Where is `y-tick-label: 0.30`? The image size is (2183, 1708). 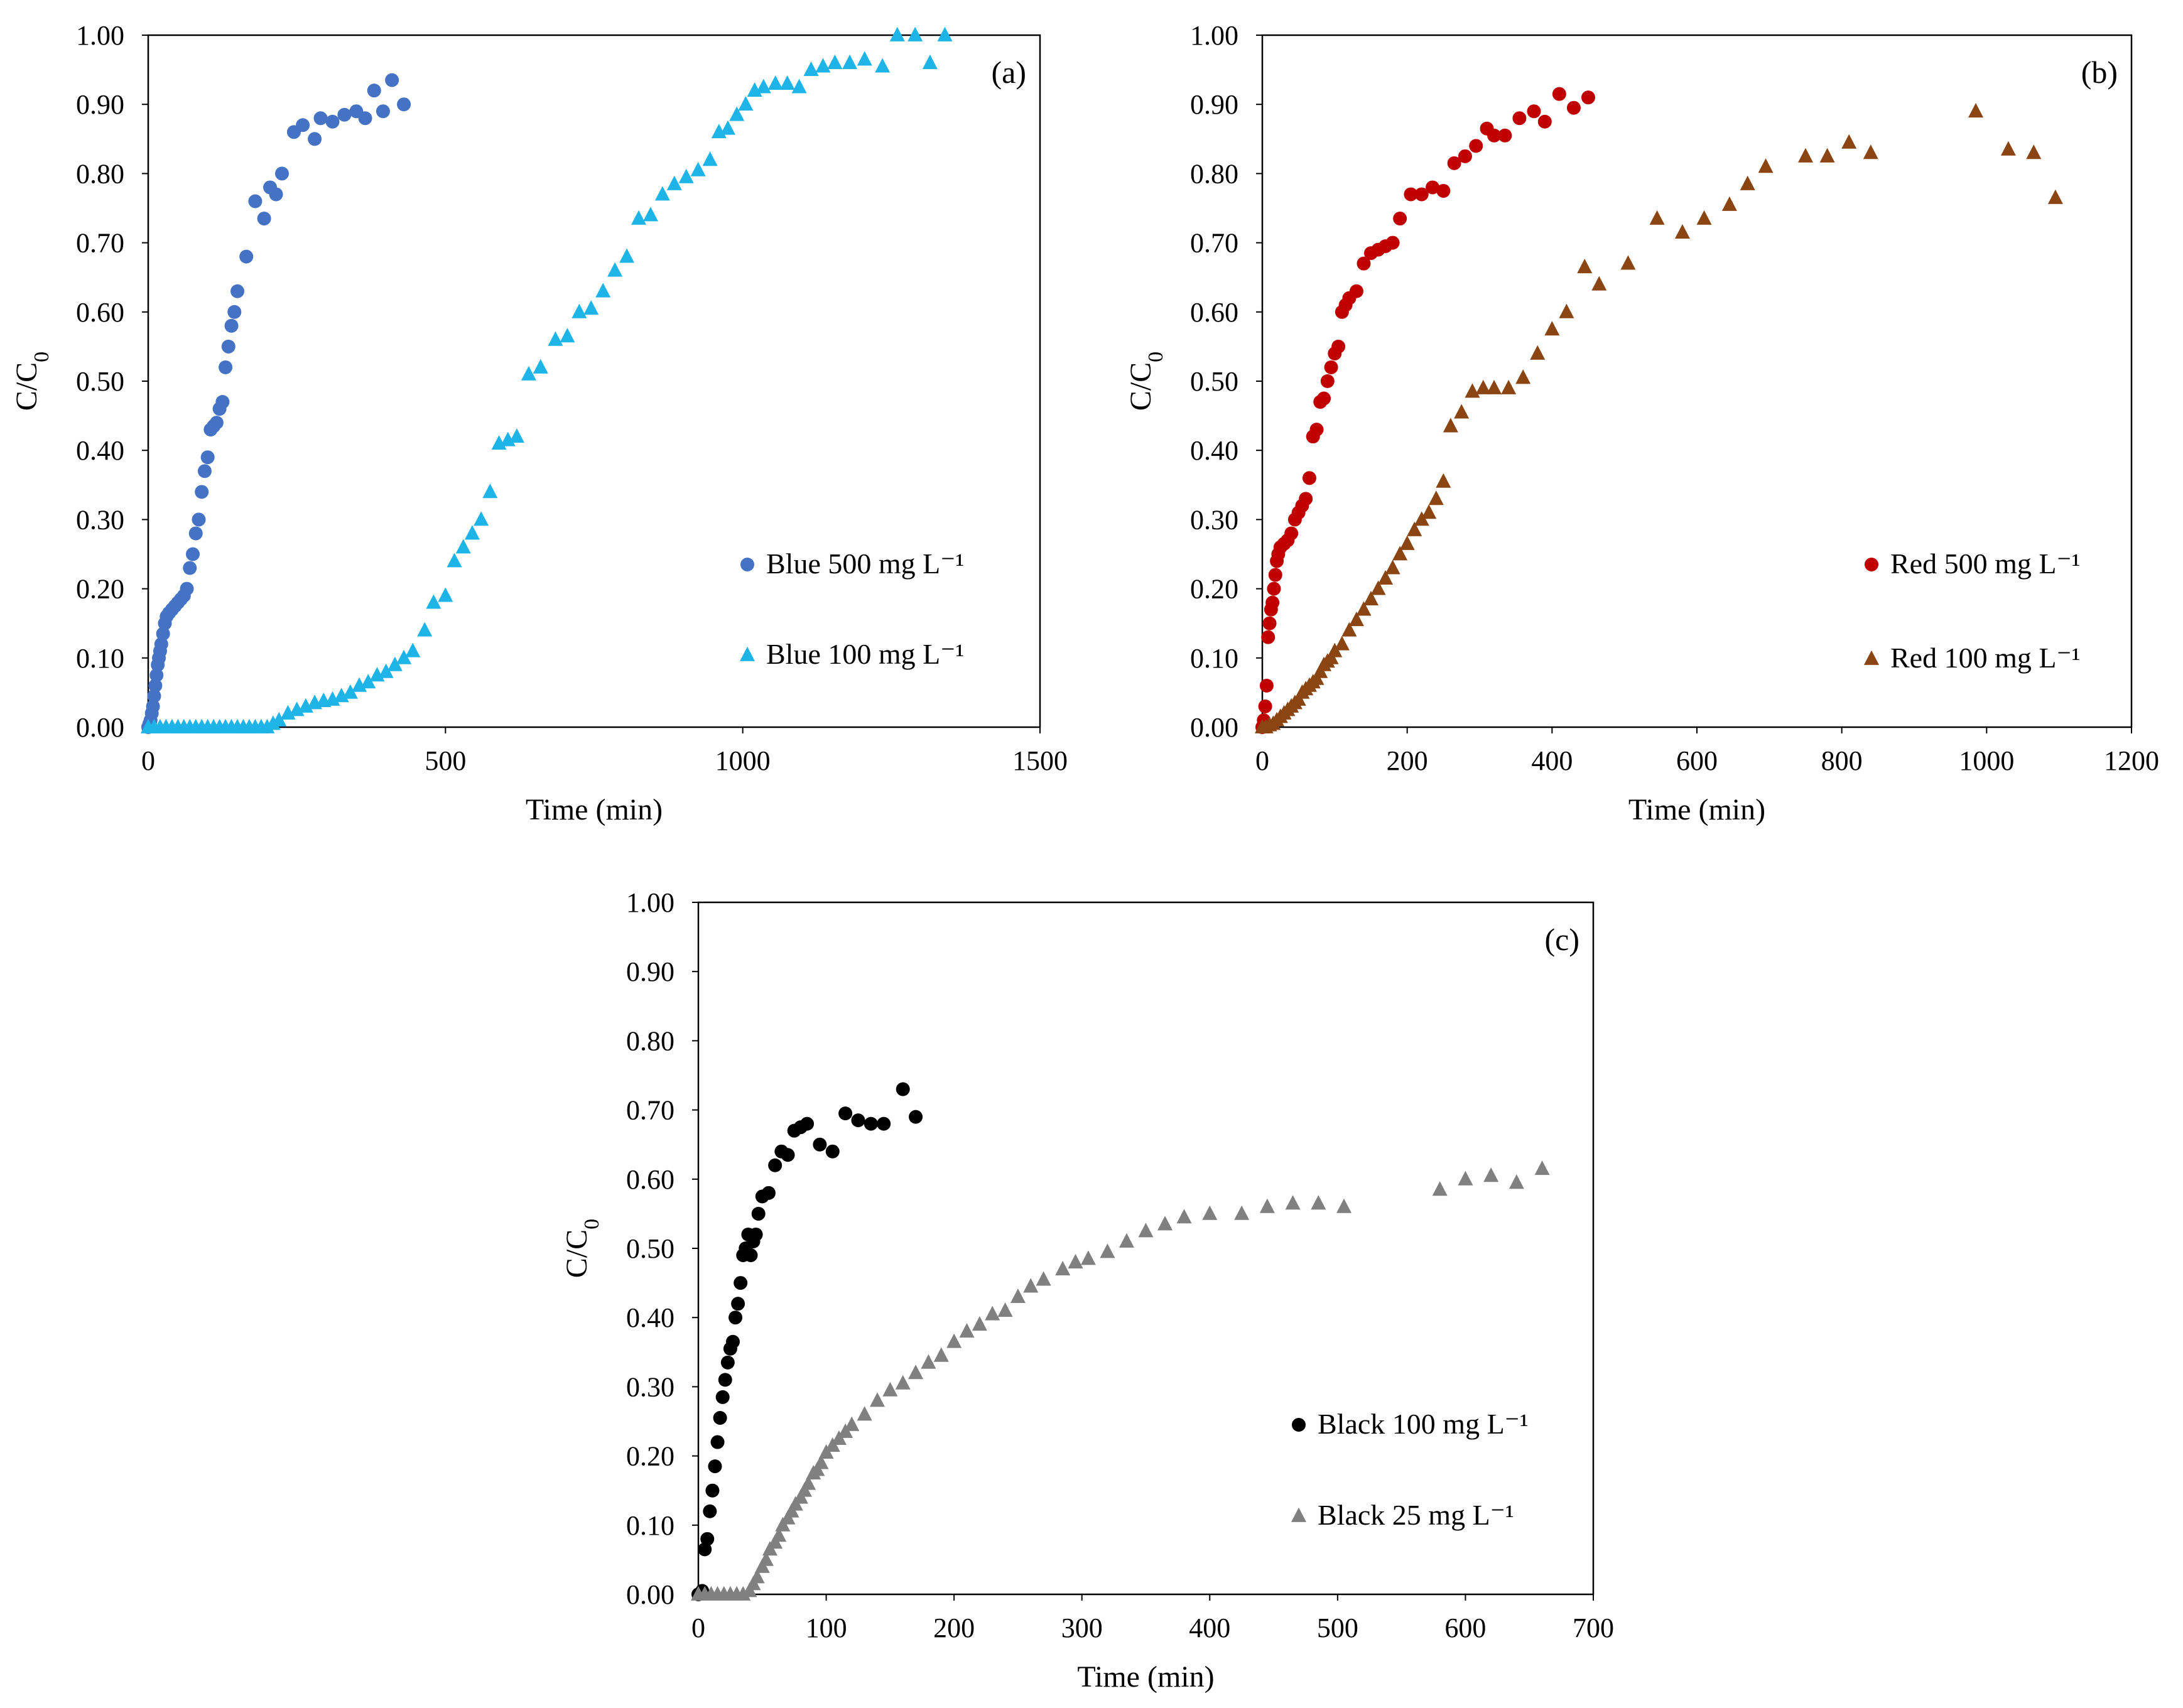
y-tick-label: 0.30 is located at coordinates (650, 1386).